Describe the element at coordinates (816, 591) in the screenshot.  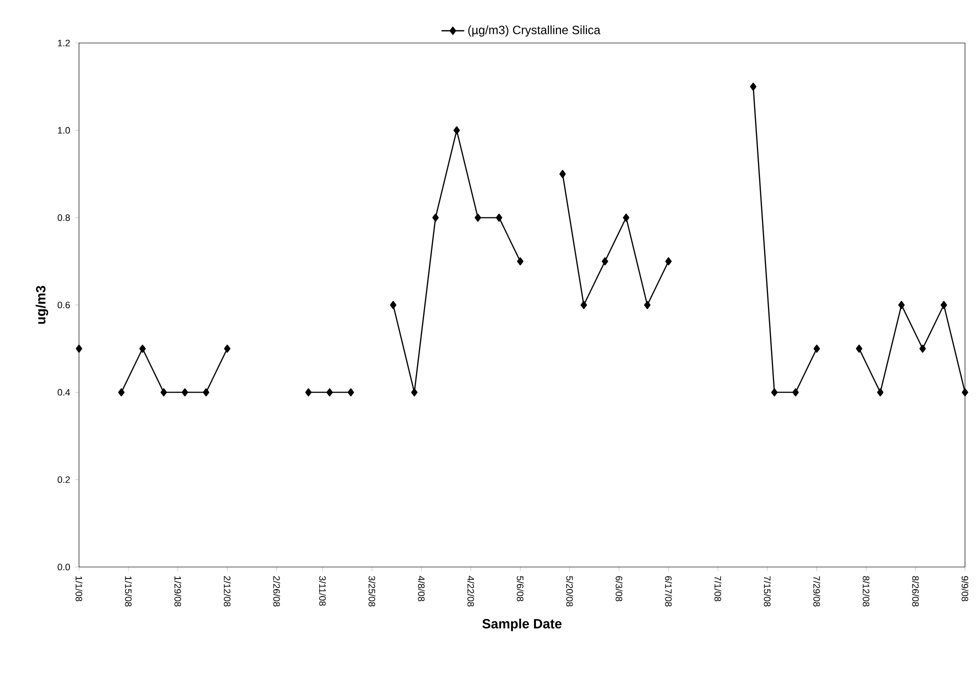
I see `x-tick-label: 7/29/08` at that location.